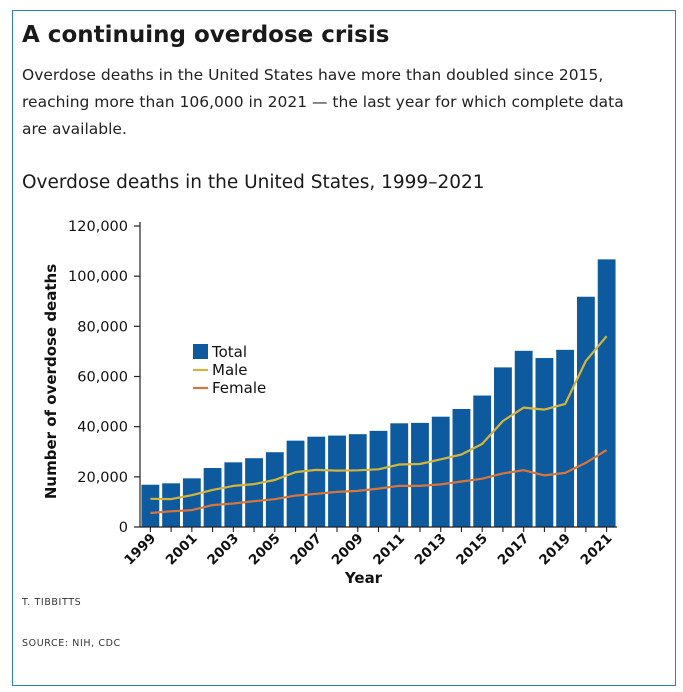 The height and width of the screenshot is (692, 683). Describe the element at coordinates (597, 550) in the screenshot. I see `x-tick-label: 2021` at that location.